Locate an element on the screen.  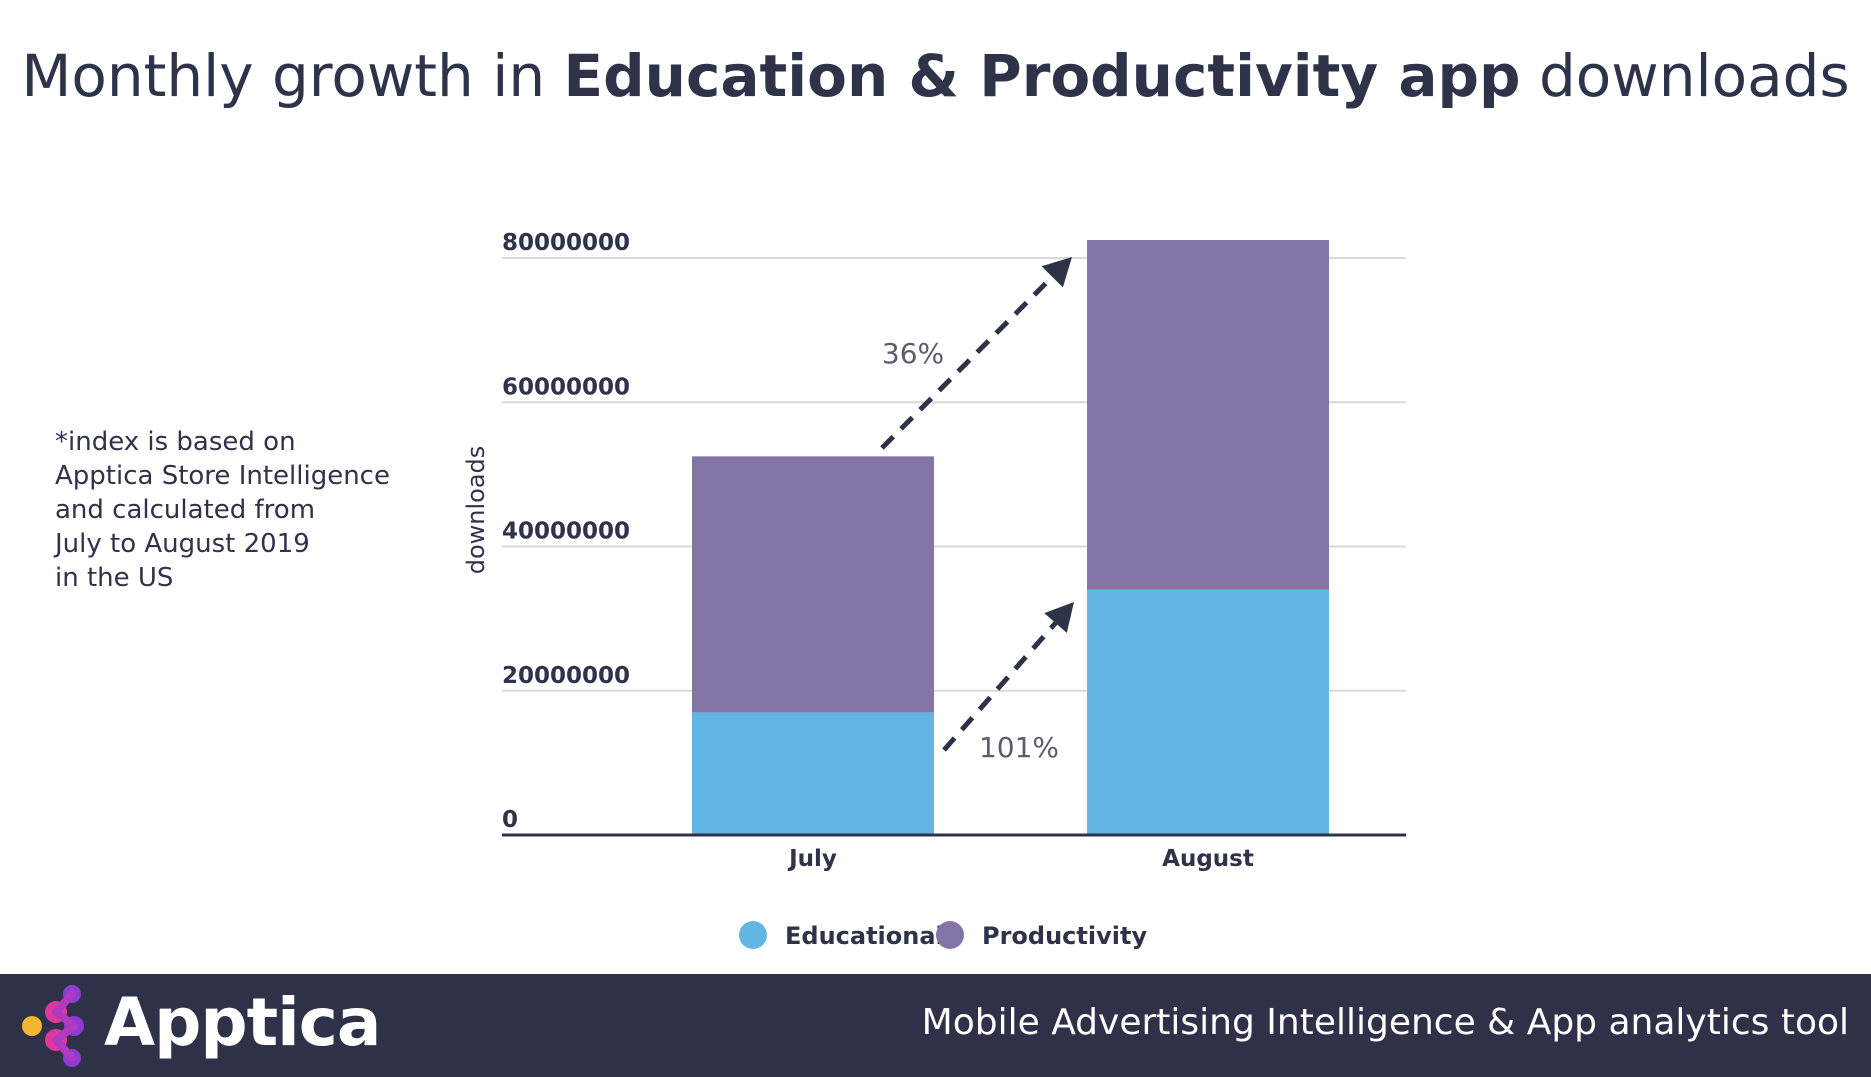
title-bold: Education & Productivity app is located at coordinates (1042, 76).